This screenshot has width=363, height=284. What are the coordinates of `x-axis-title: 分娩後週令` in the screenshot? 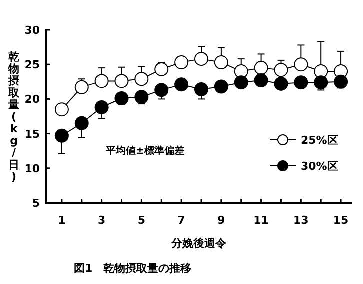 It's located at (199, 243).